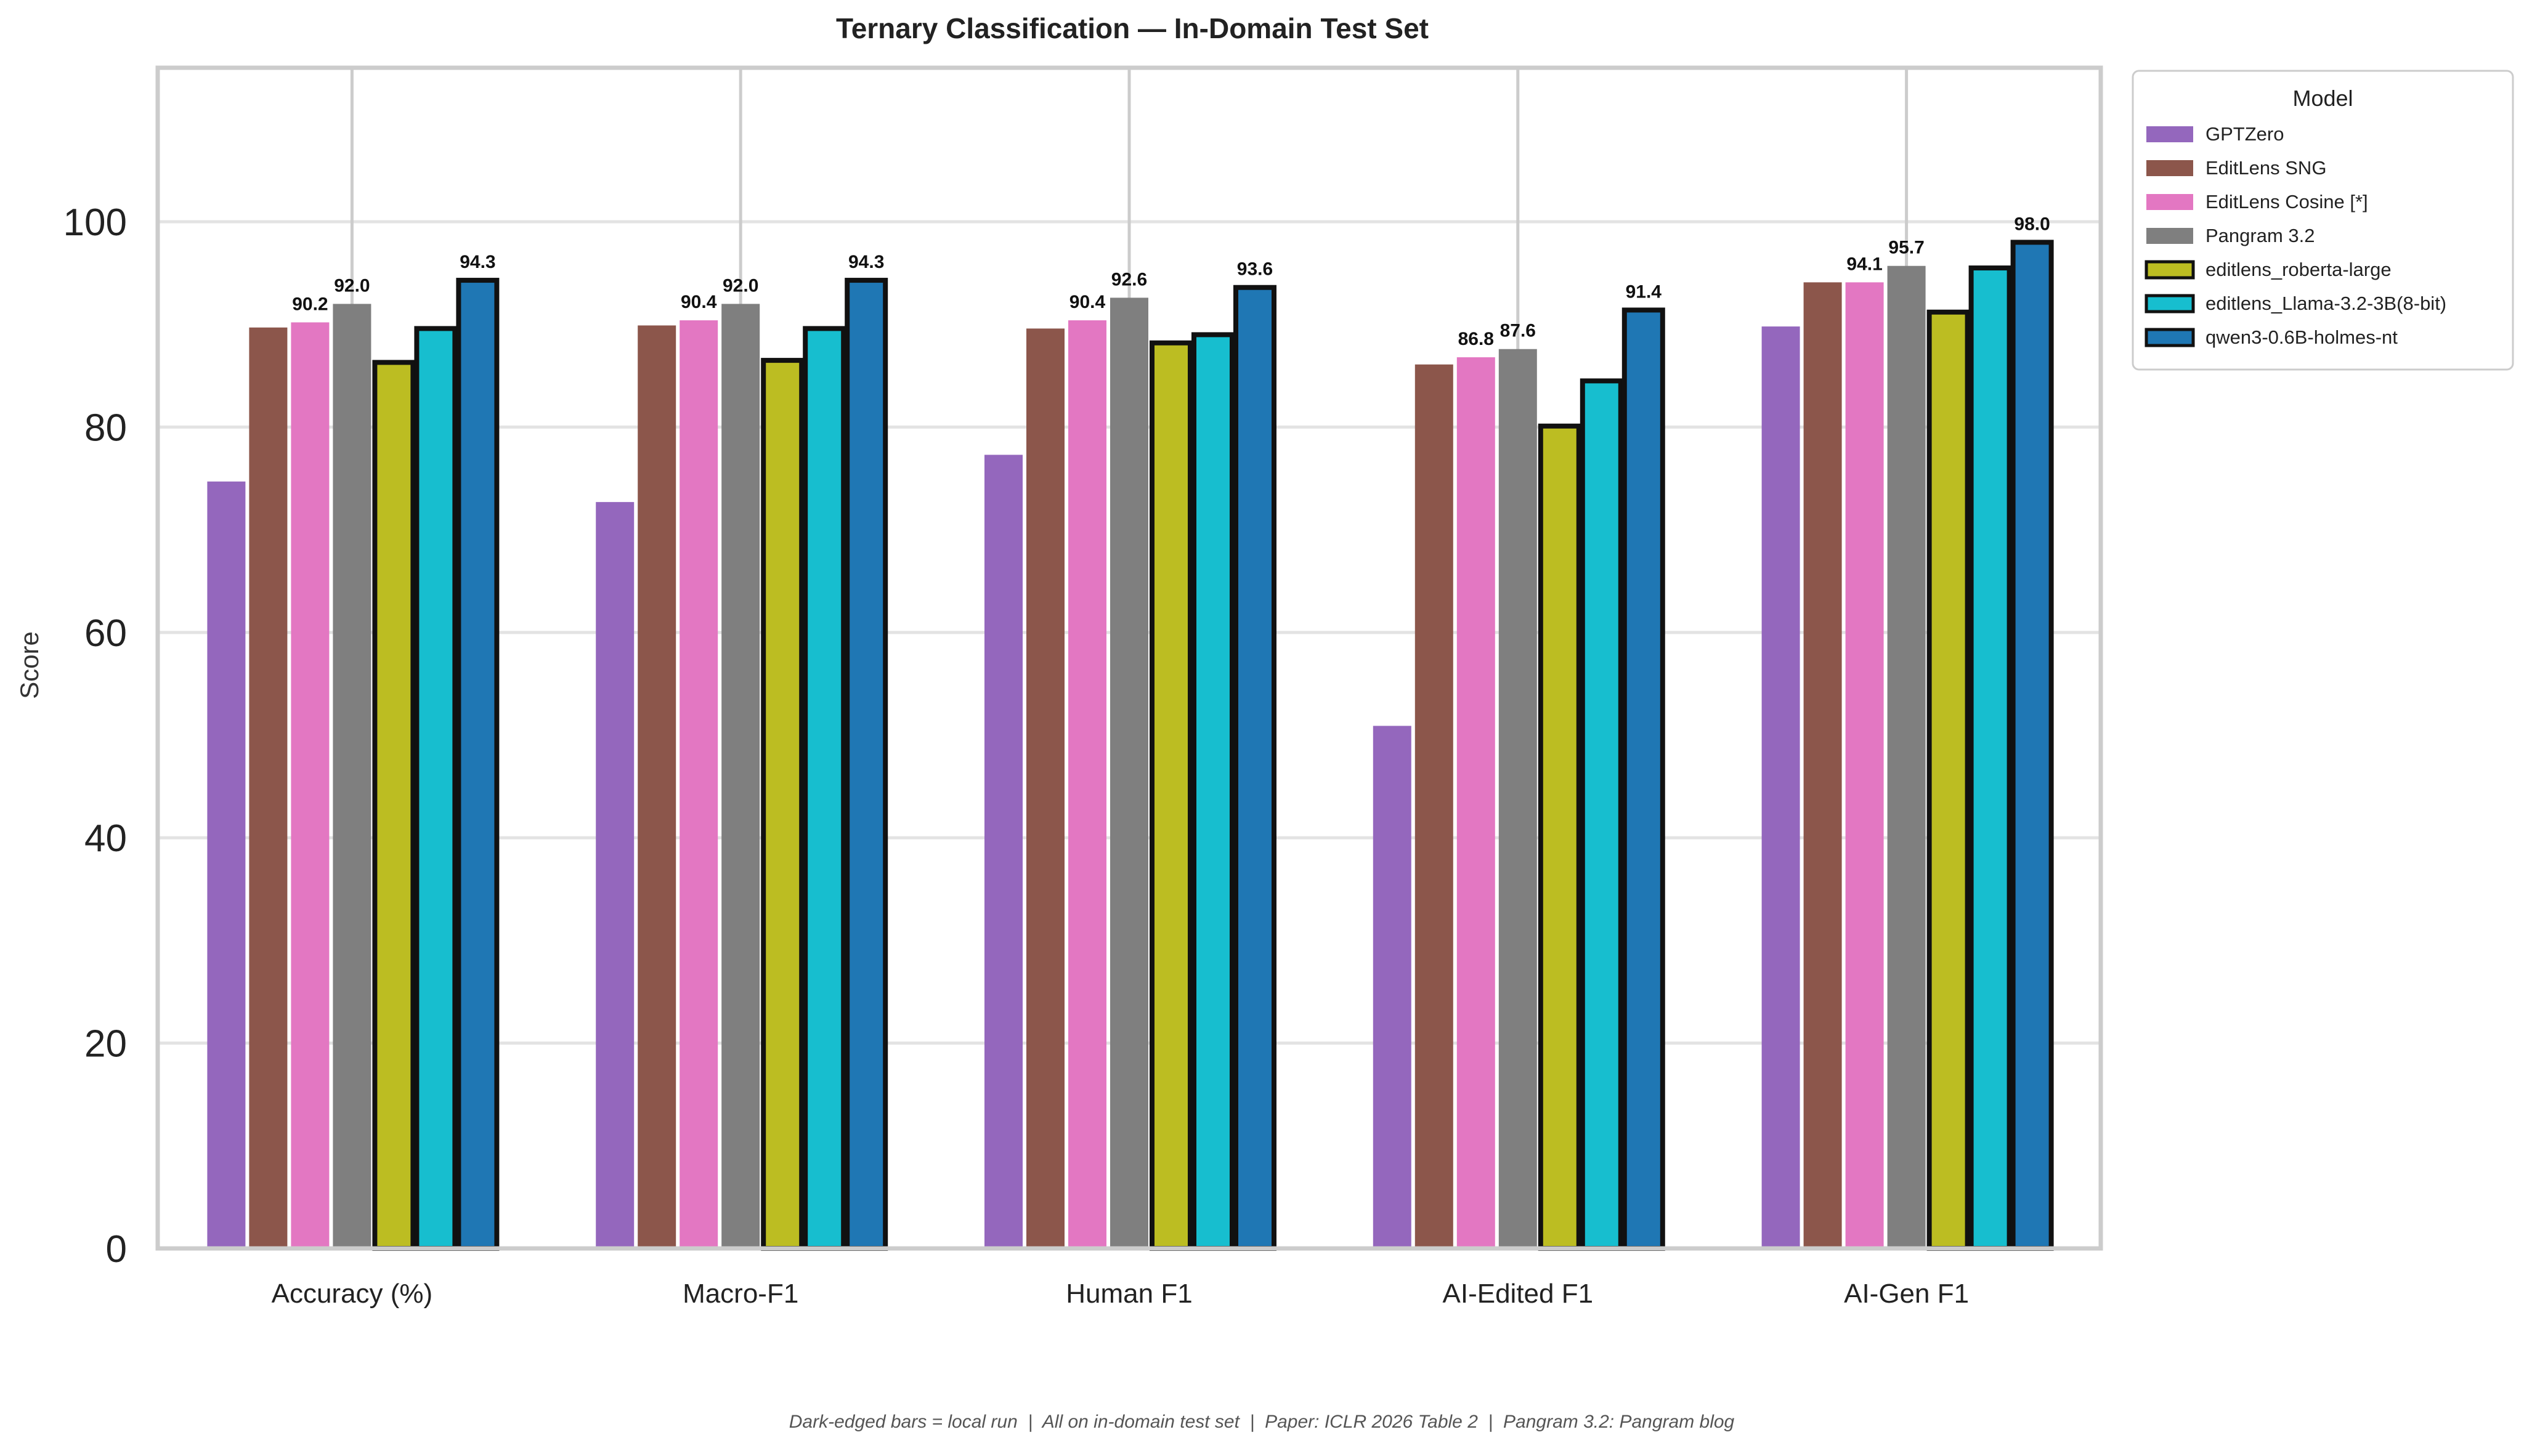 Image resolution: width=2524 pixels, height=1456 pixels. What do you see at coordinates (353, 1294) in the screenshot?
I see `x-tick-label: Accuracy (%)` at bounding box center [353, 1294].